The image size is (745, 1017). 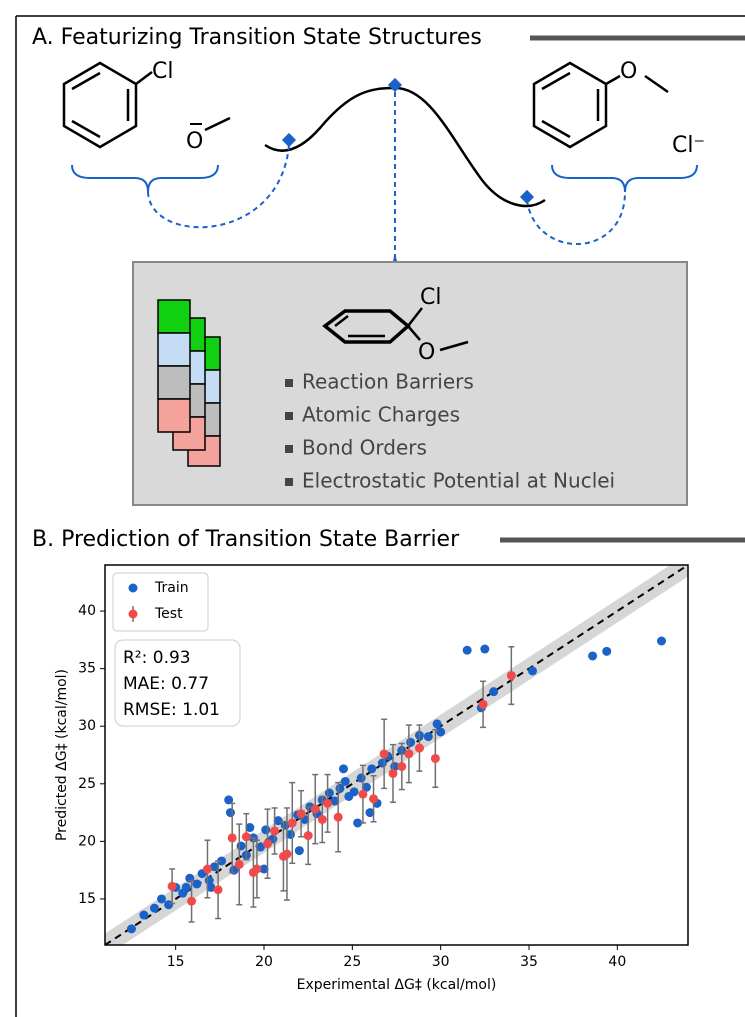 I want to click on stats-box, so click(x=177, y=683).